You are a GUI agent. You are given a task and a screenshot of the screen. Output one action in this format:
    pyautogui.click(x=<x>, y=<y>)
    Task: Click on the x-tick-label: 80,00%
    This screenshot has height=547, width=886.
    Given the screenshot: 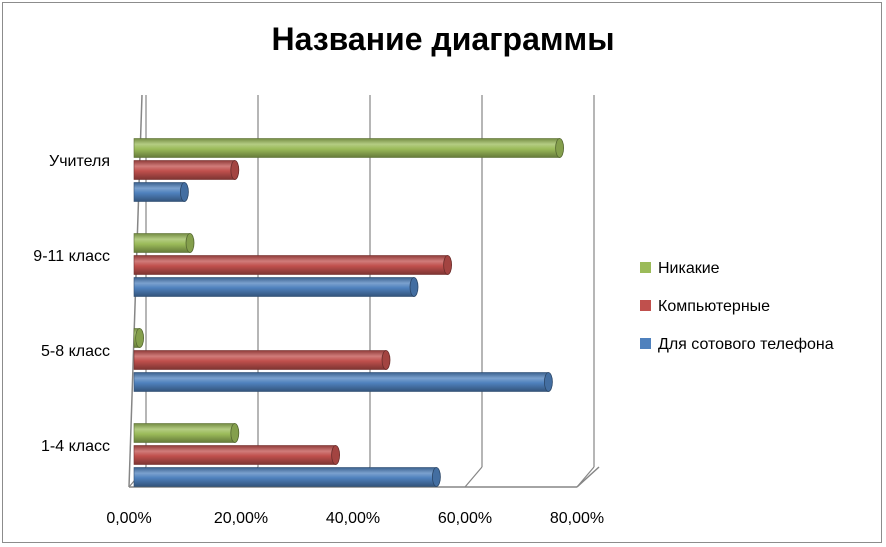 What is the action you would take?
    pyautogui.click(x=577, y=518)
    